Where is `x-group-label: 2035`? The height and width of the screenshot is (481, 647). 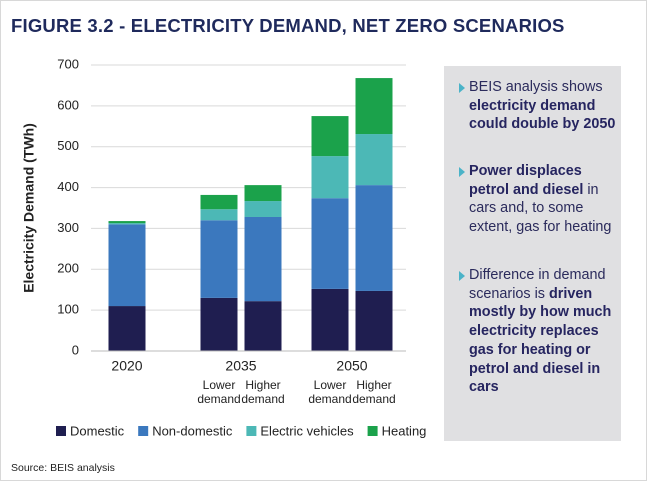 x-group-label: 2035 is located at coordinates (240, 366).